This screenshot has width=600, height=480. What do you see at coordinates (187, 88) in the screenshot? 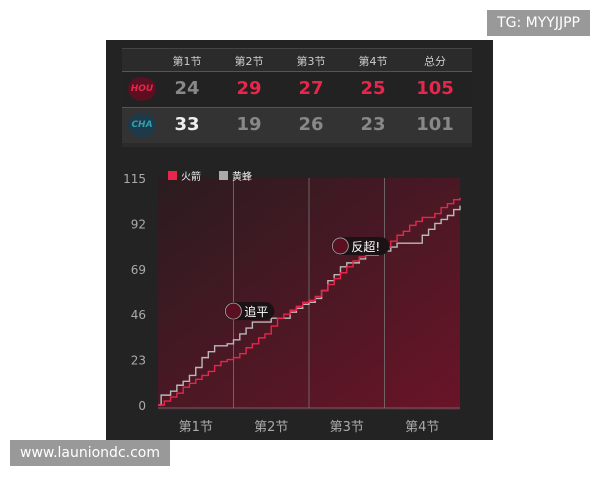
I see `score-cell: 24` at bounding box center [187, 88].